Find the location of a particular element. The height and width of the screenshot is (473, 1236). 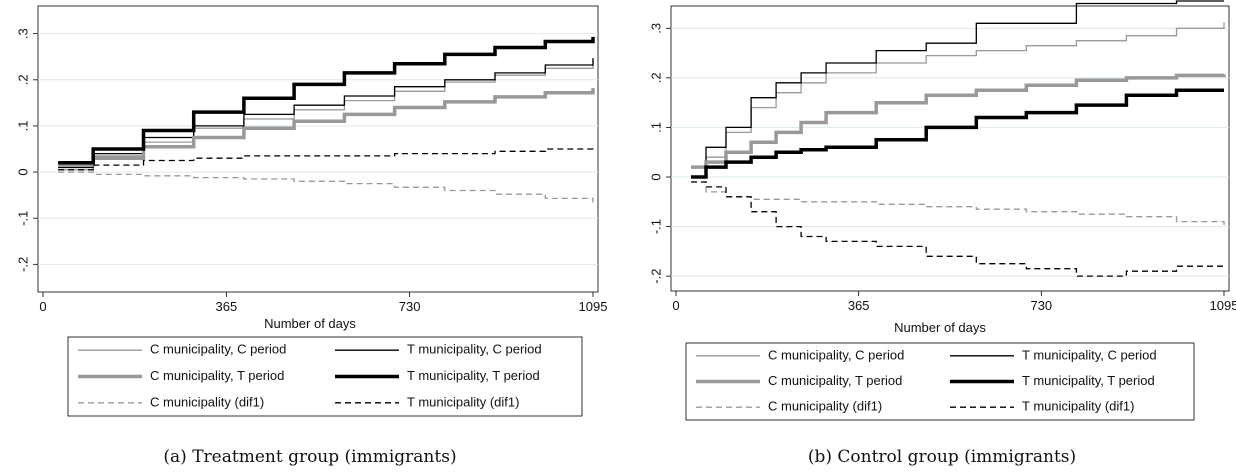

panel-a-caption: (a) Treatment group (immigrants) is located at coordinates (309, 457).